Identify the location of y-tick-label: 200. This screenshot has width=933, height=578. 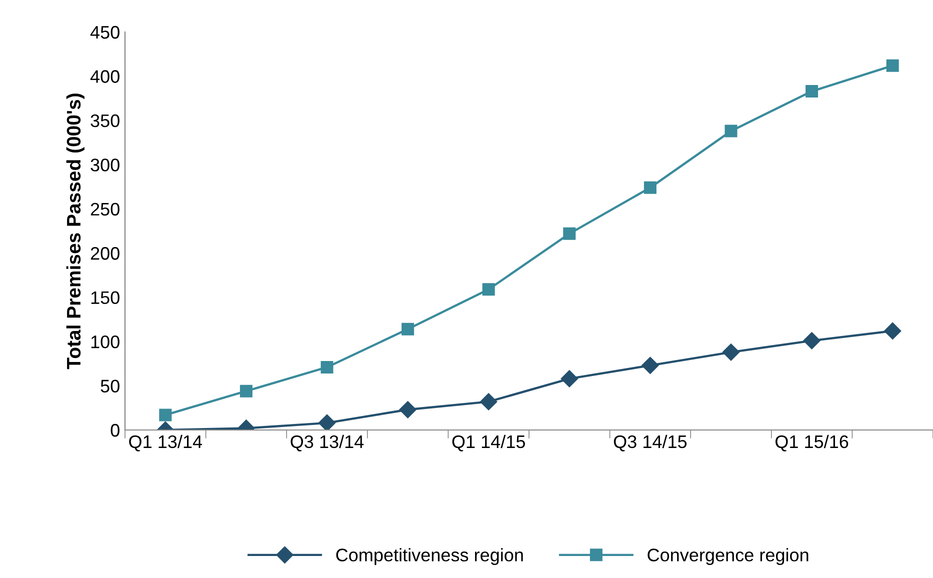
(105, 253).